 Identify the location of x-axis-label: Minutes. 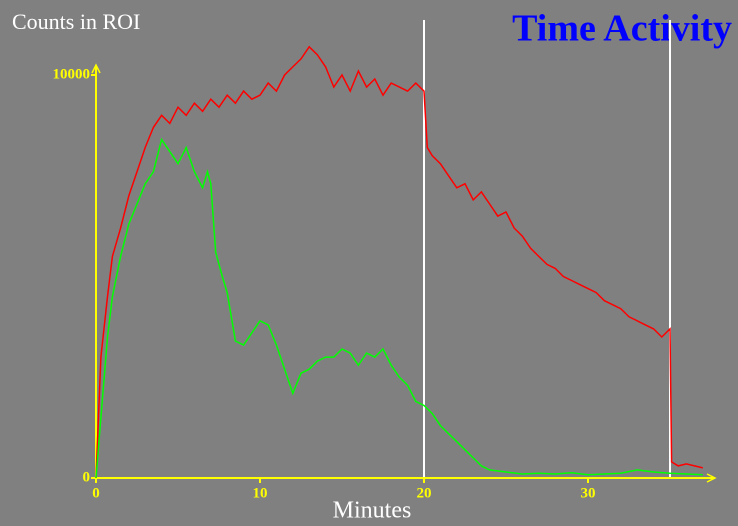
(372, 511).